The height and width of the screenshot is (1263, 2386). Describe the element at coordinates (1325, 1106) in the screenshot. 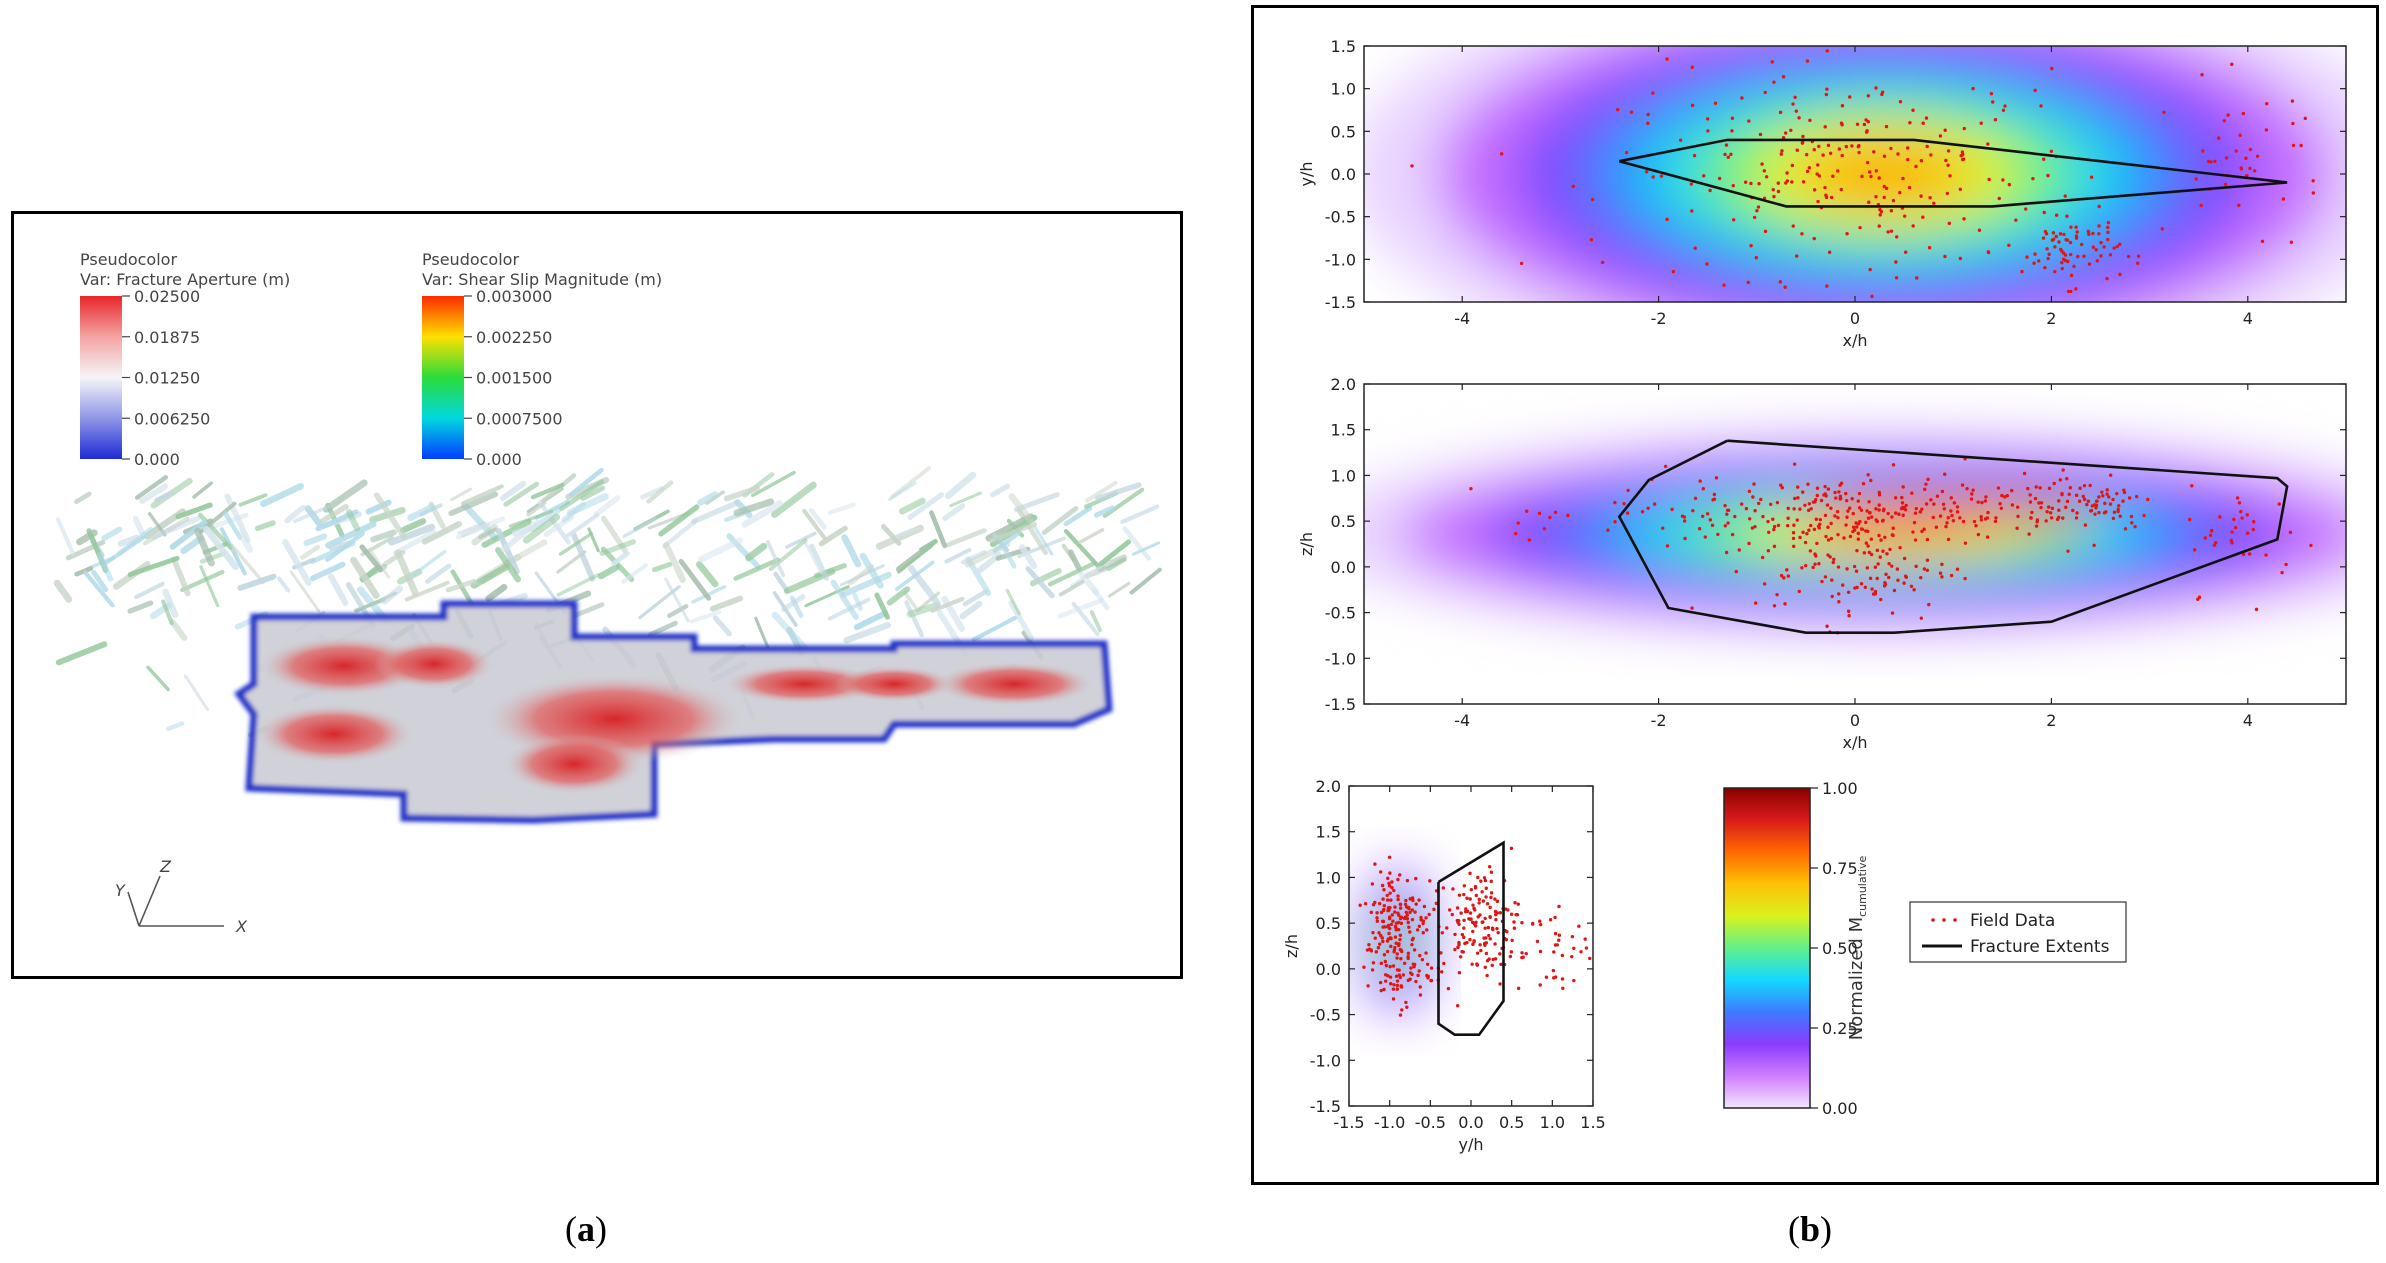

I see `y-tick-label: -1.5` at that location.